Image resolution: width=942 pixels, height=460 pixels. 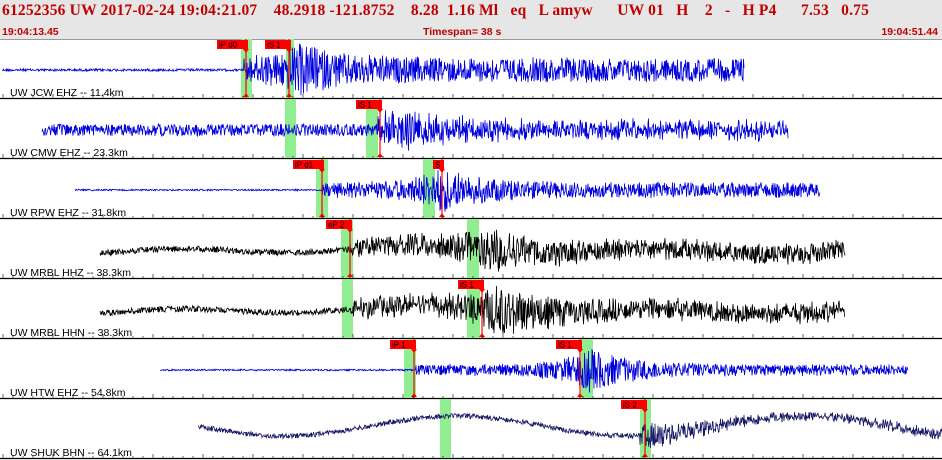 What do you see at coordinates (228, 45) in the screenshot?
I see `pick-label: iP d0` at bounding box center [228, 45].